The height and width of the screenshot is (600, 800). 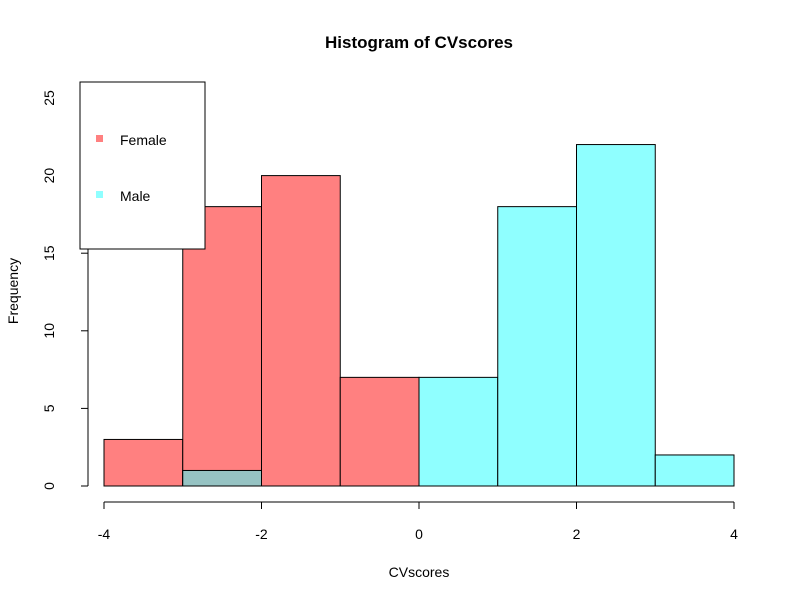 I want to click on x-tick-label-4: 4, so click(x=734, y=534).